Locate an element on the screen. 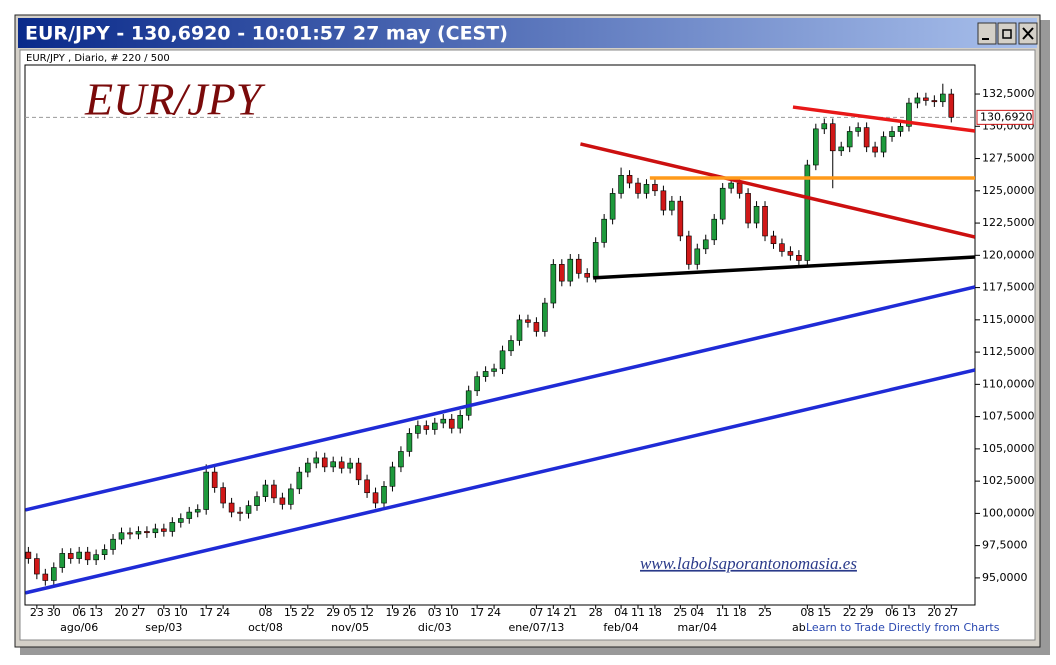 The image size is (1056, 665). title-bar is located at coordinates (527, 33).